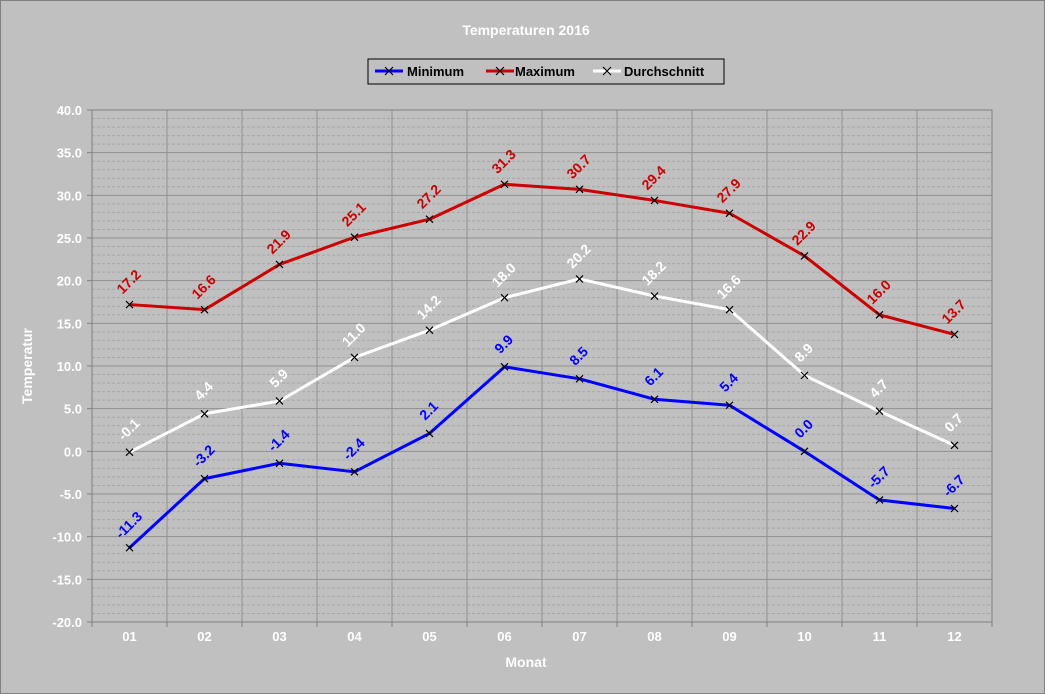  What do you see at coordinates (27, 365) in the screenshot?
I see `y-axis-label: Temperatur` at bounding box center [27, 365].